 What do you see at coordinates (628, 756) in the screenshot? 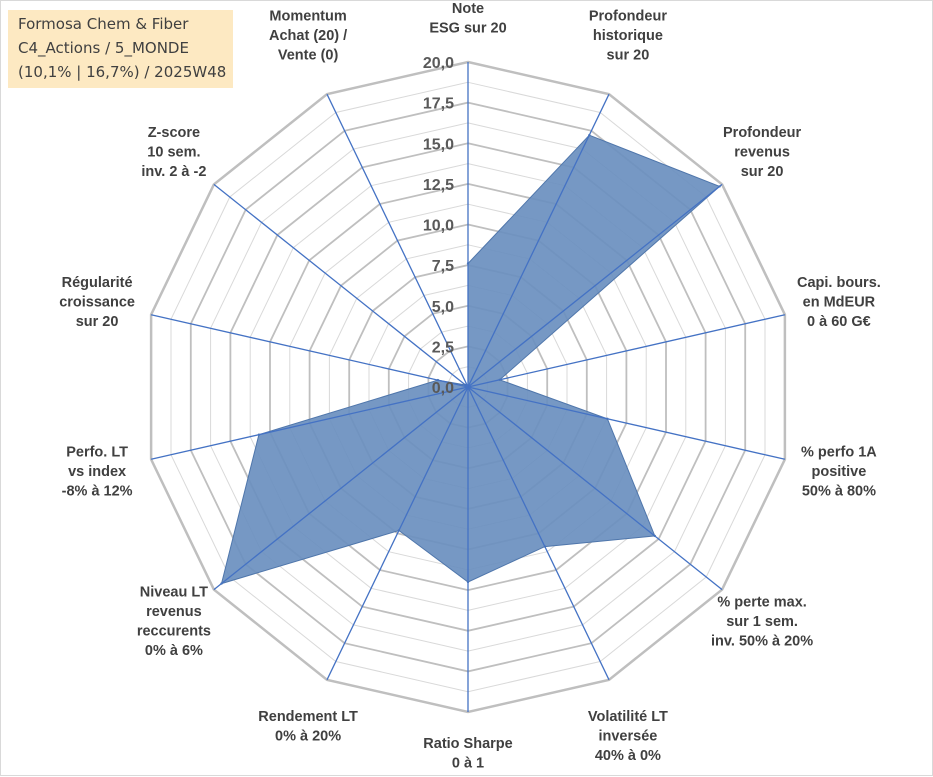
I see `axis-label-line: 40% à 0%` at bounding box center [628, 756].